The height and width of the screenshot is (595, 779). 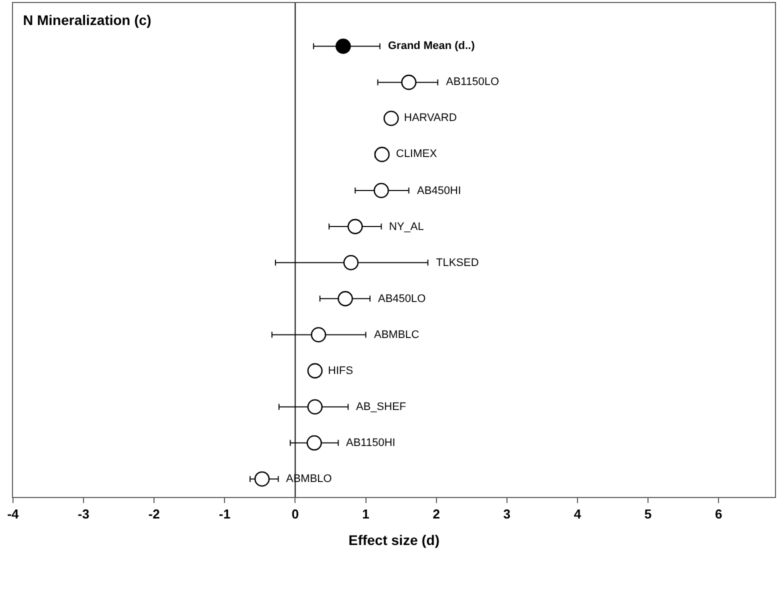 What do you see at coordinates (473, 82) in the screenshot?
I see `y-tick-label: AB1150LO` at bounding box center [473, 82].